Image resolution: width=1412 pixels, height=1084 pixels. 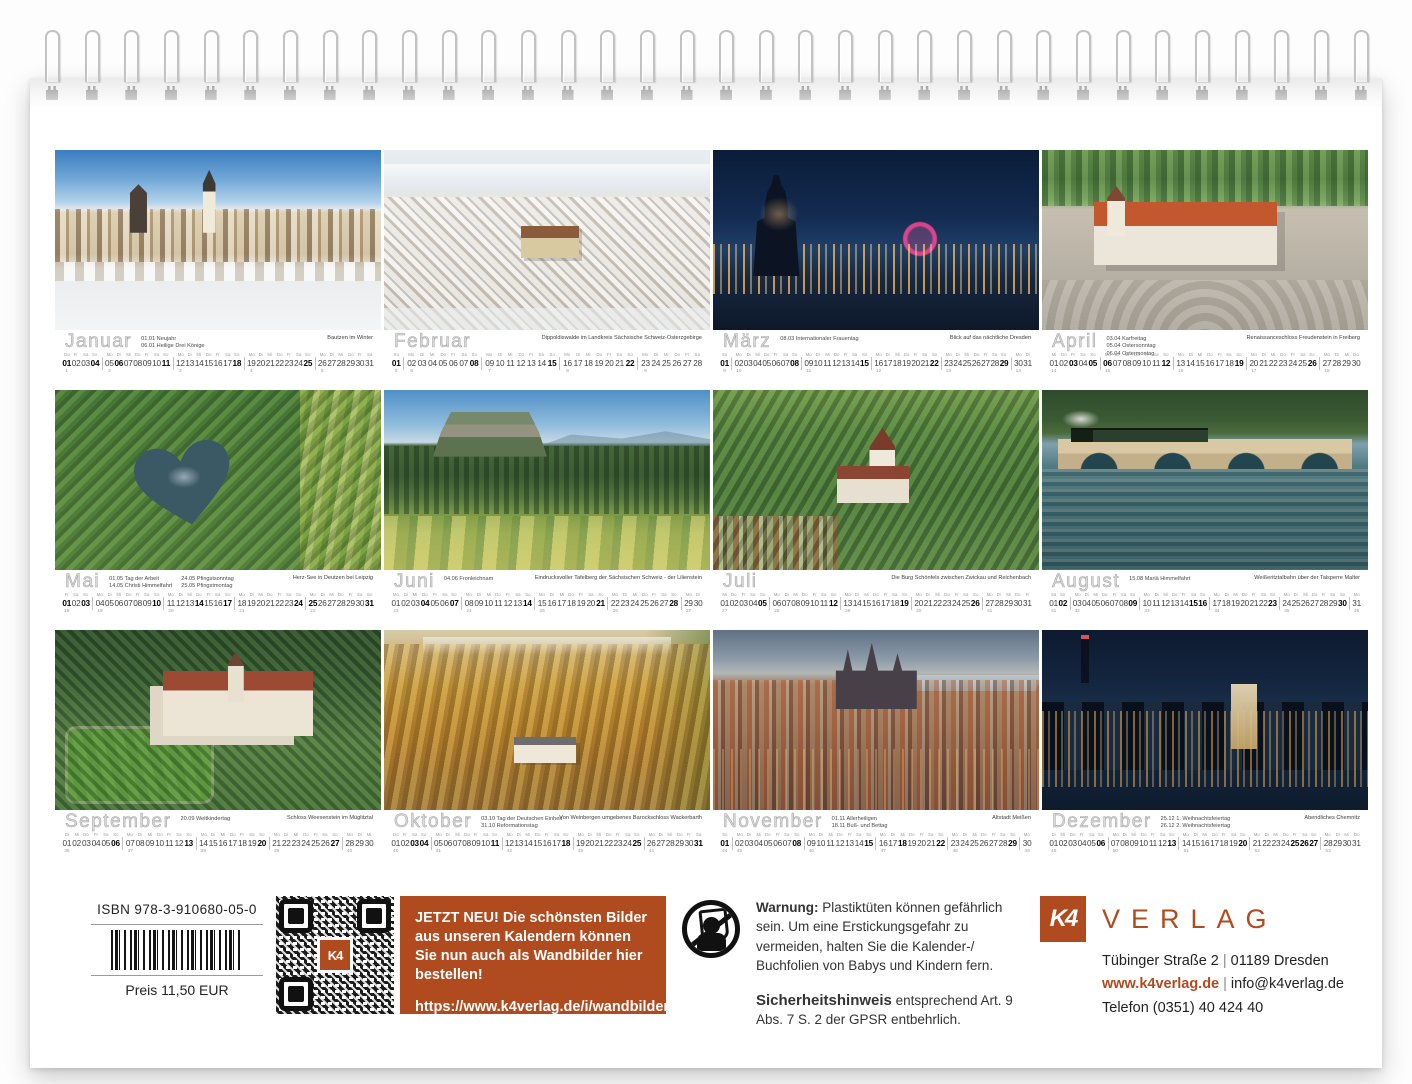 What do you see at coordinates (262, 843) in the screenshot?
I see `day-number: 20` at bounding box center [262, 843].